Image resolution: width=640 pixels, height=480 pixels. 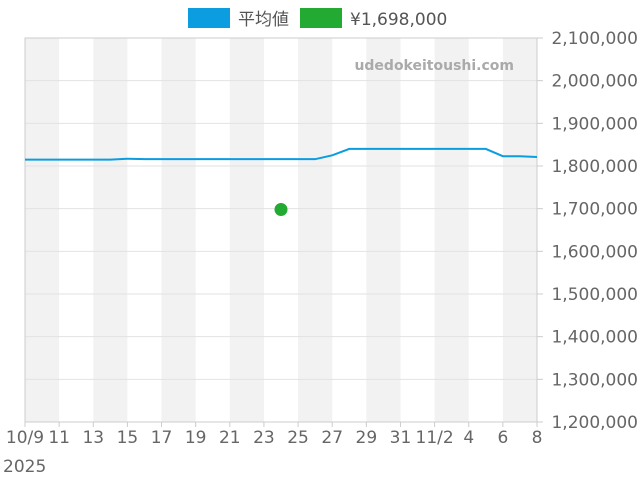 I want to click on legend-swatch-price, so click(x=321, y=18).